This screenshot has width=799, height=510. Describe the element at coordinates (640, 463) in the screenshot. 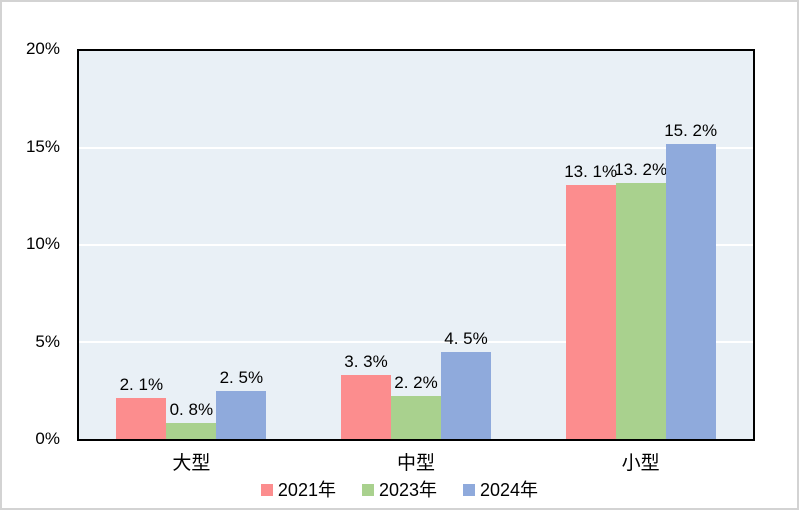

I see `category-label-小型: 小型` at that location.